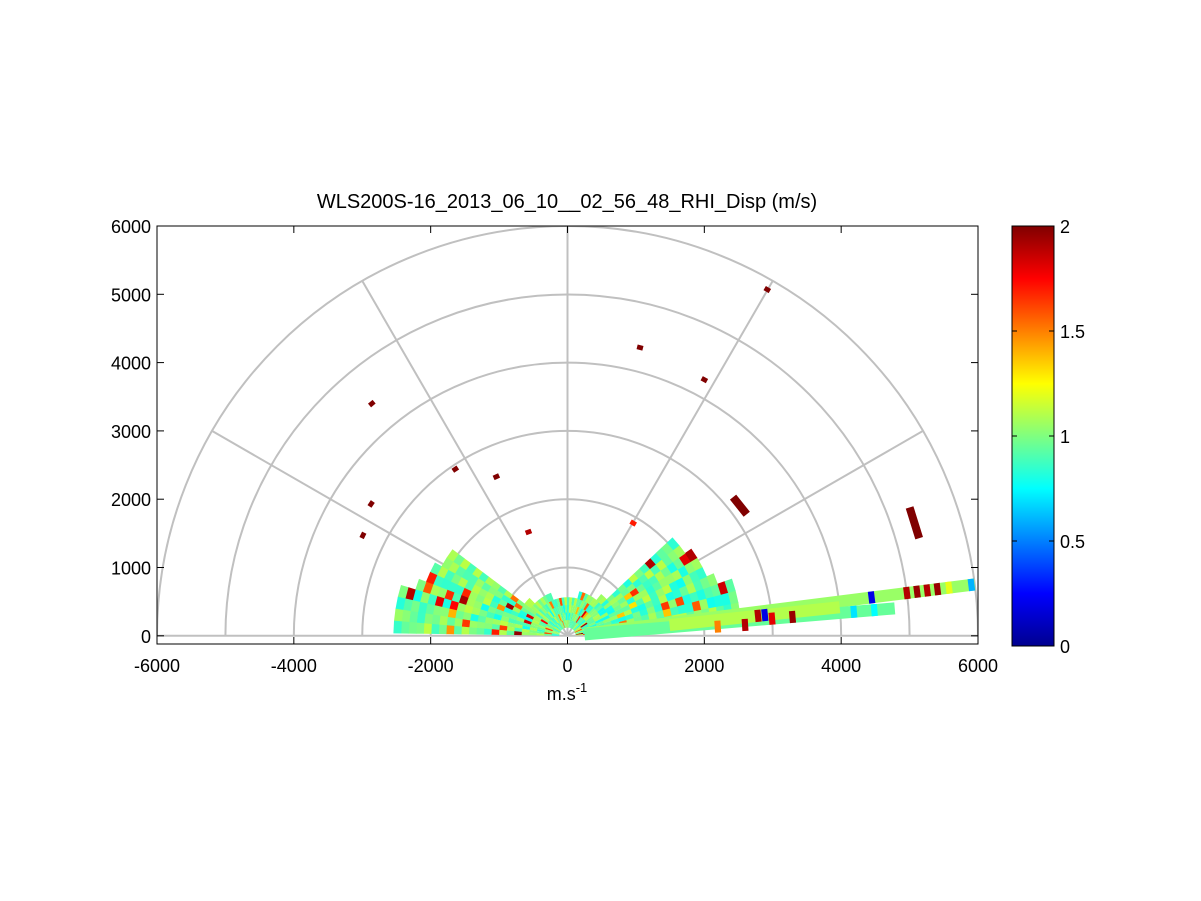 The width and height of the screenshot is (1201, 901). Describe the element at coordinates (131, 432) in the screenshot. I see `y-tick-label: 3000` at that location.